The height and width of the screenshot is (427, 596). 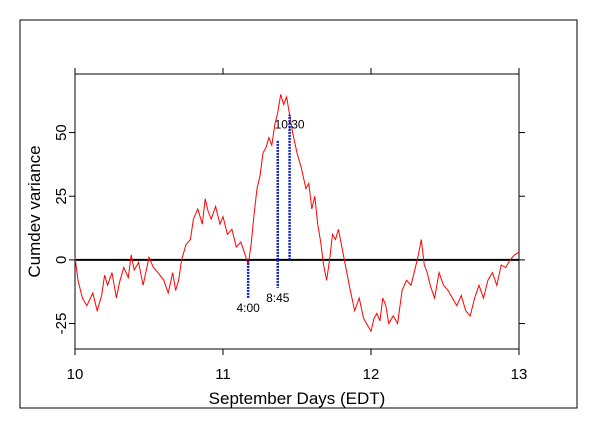 What do you see at coordinates (248, 308) in the screenshot?
I see `event-marker-label: 4:00` at bounding box center [248, 308].